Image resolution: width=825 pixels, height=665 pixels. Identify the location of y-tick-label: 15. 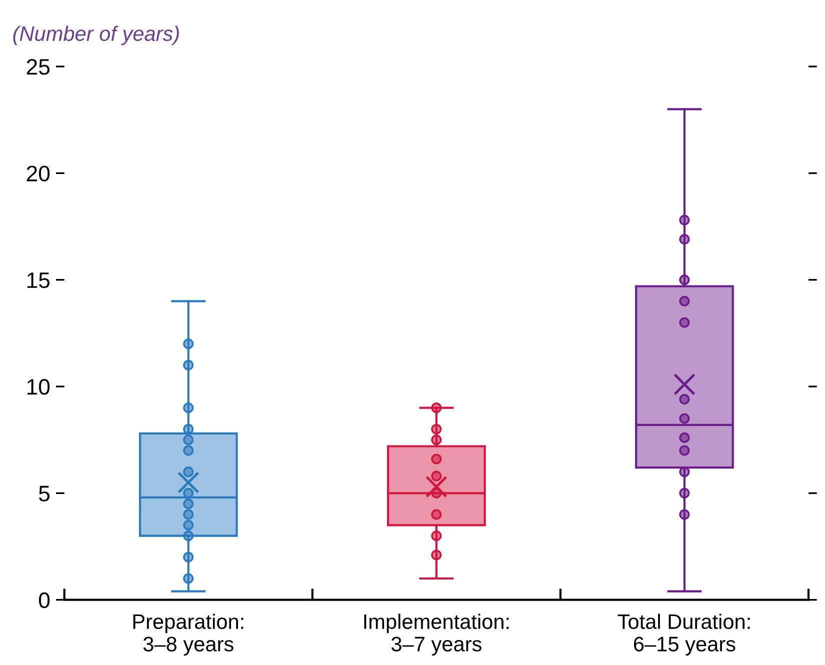
(38, 280).